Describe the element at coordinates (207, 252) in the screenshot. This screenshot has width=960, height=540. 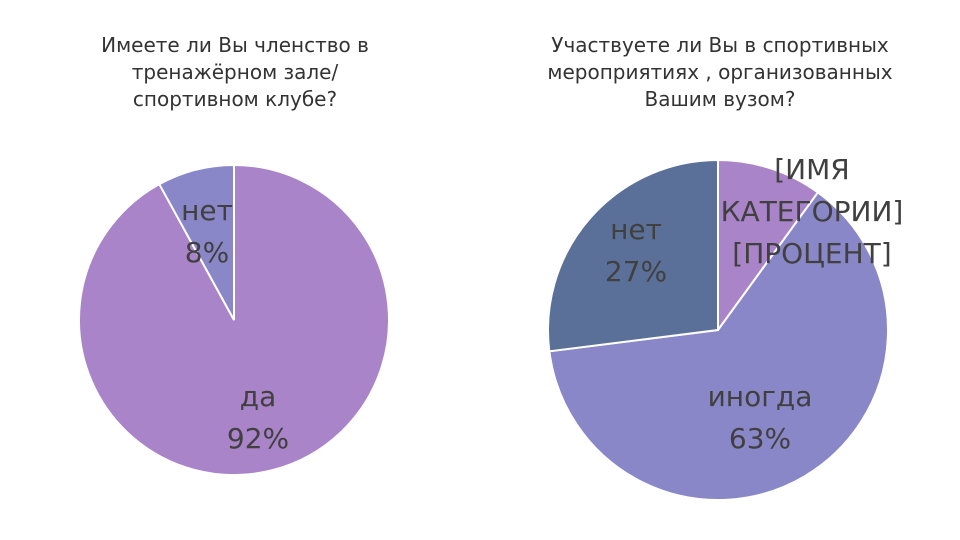
I see `slice-value: 8%` at that location.